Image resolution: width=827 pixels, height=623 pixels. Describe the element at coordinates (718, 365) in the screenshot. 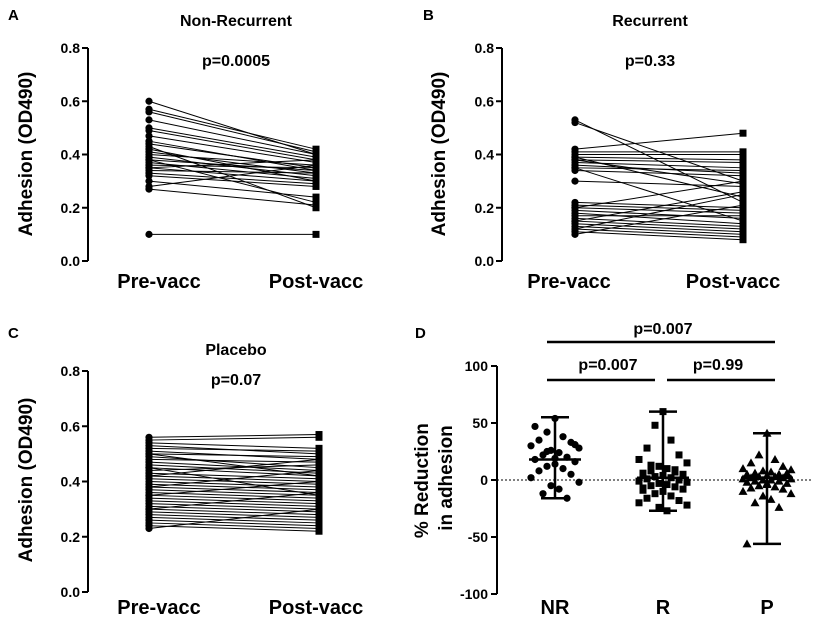

I see `panel-d-comparison-label-r-p: p=0.99` at that location.